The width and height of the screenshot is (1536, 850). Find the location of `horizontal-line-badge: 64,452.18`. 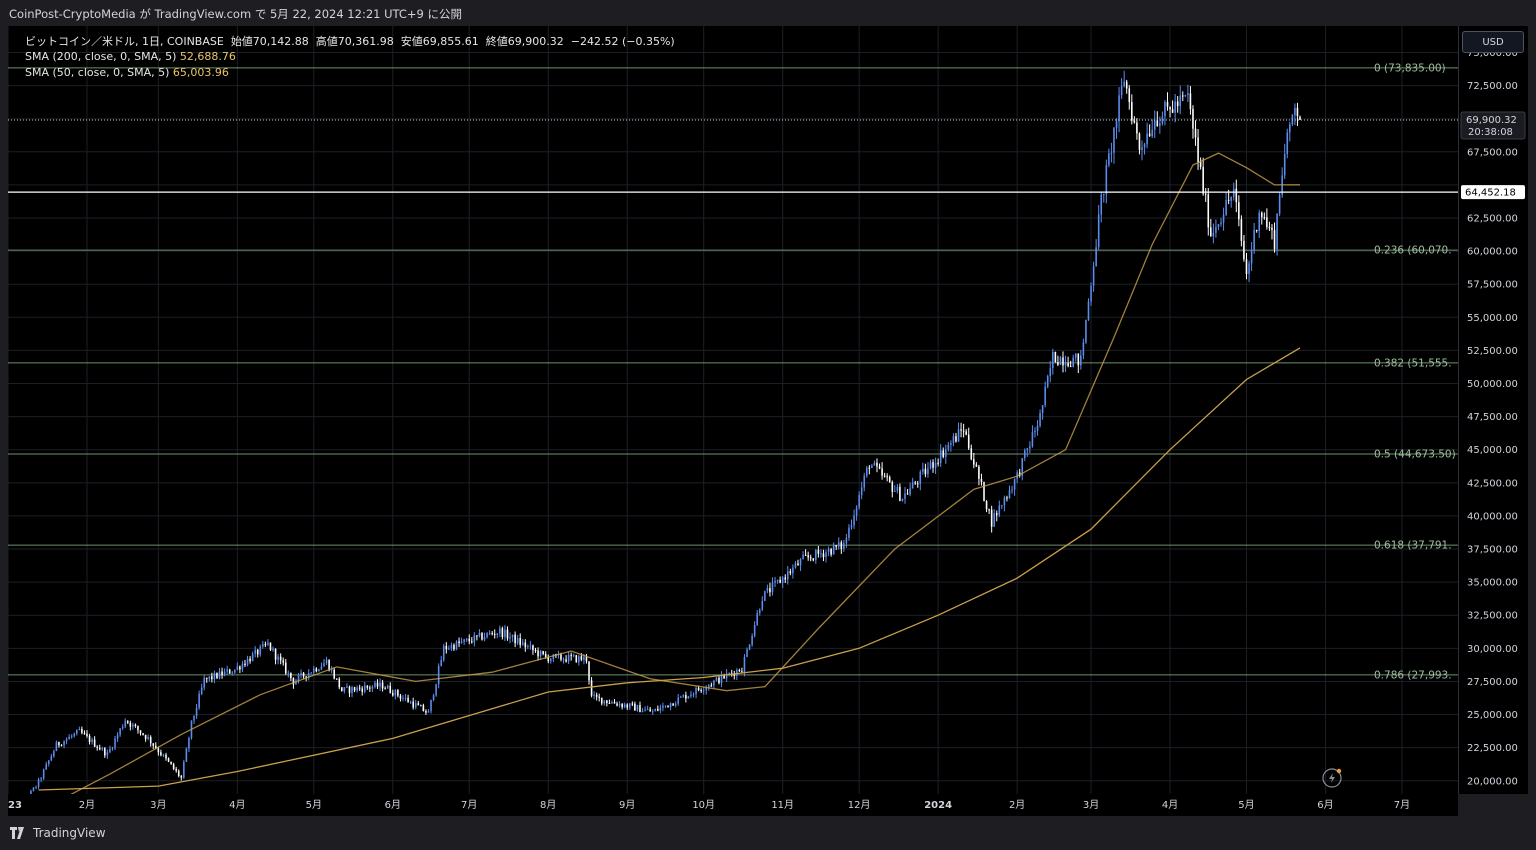

horizontal-line-badge: 64,452.18 is located at coordinates (1493, 192).